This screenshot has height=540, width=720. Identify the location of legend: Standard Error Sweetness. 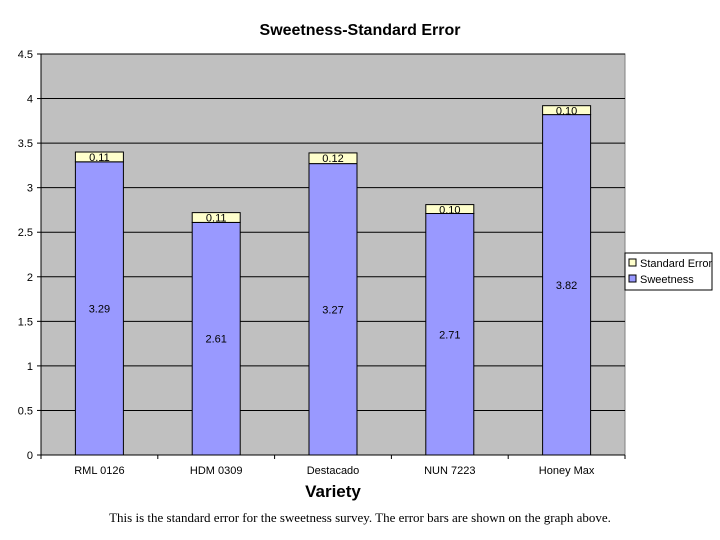
(668, 271).